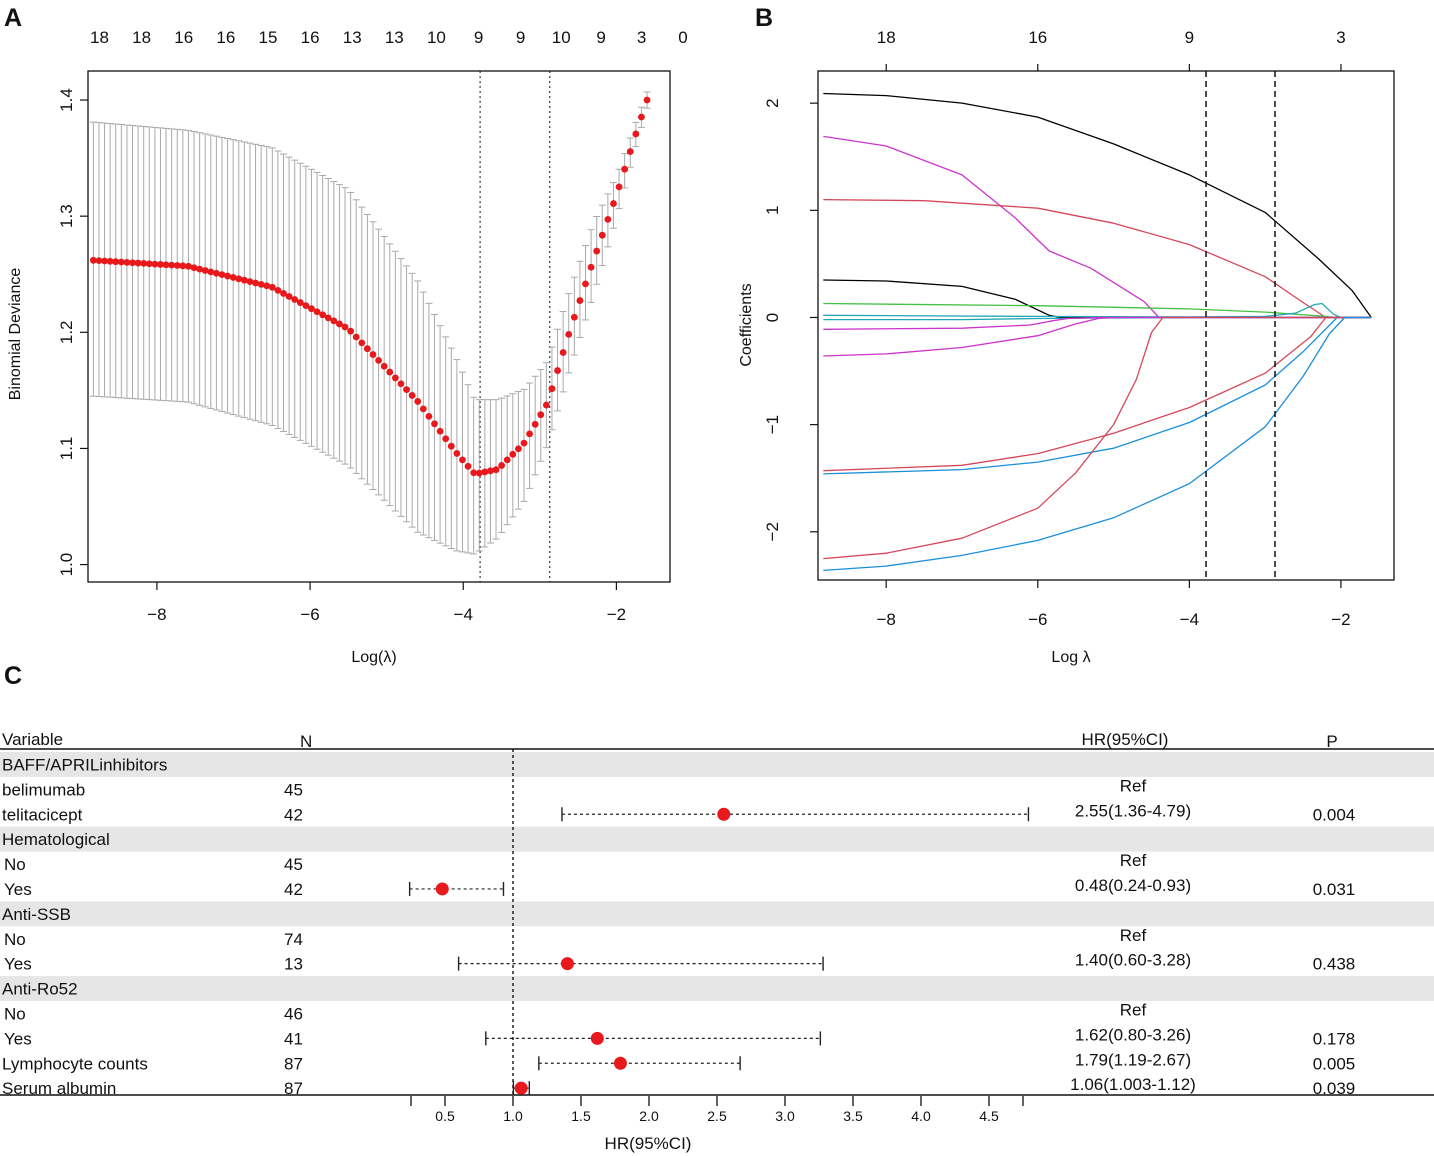  Describe the element at coordinates (1133, 1059) in the screenshot. I see `row-hr: 1.79(1.19-2.67)` at that location.